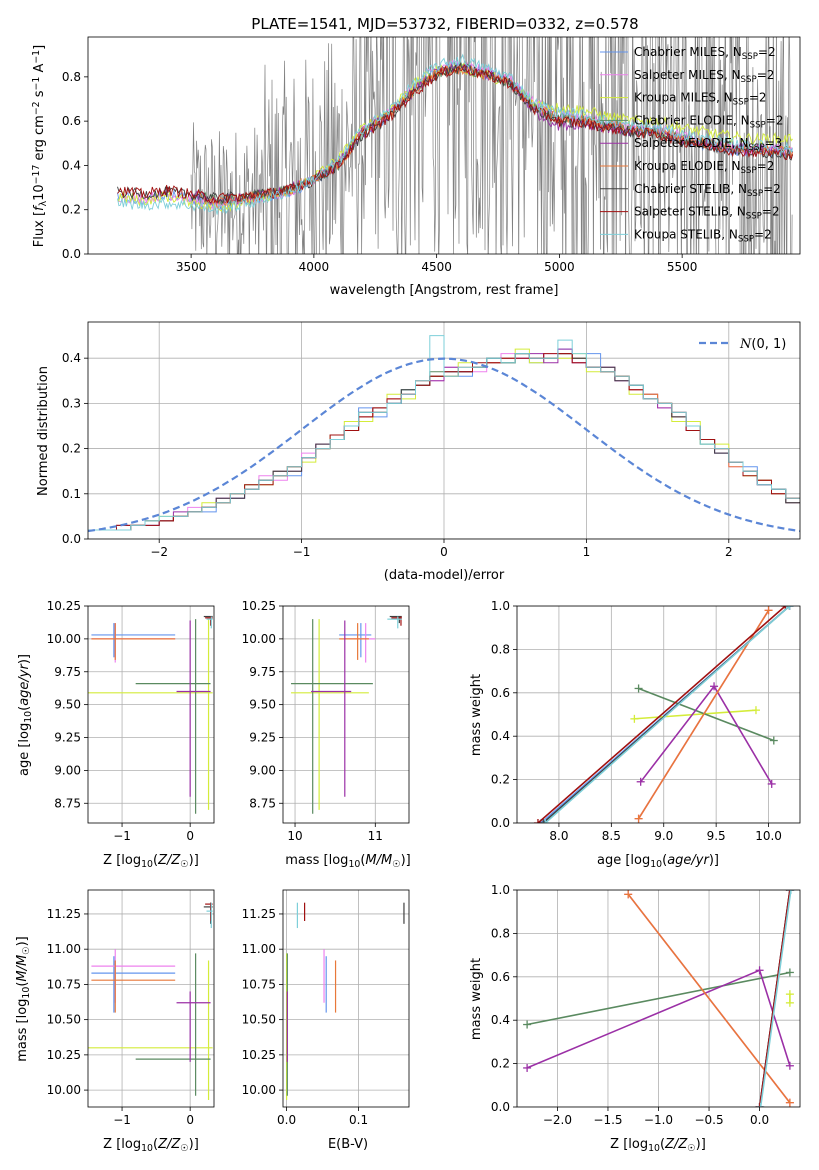  I want to click on mass-vs-Z-plot-area, so click(151, 998).